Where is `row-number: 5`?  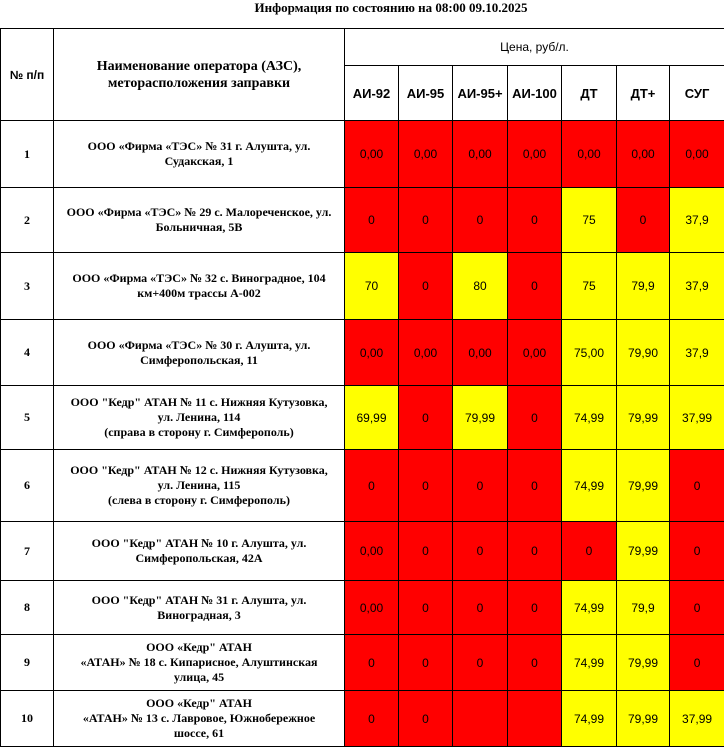
row-number: 5 is located at coordinates (27, 418).